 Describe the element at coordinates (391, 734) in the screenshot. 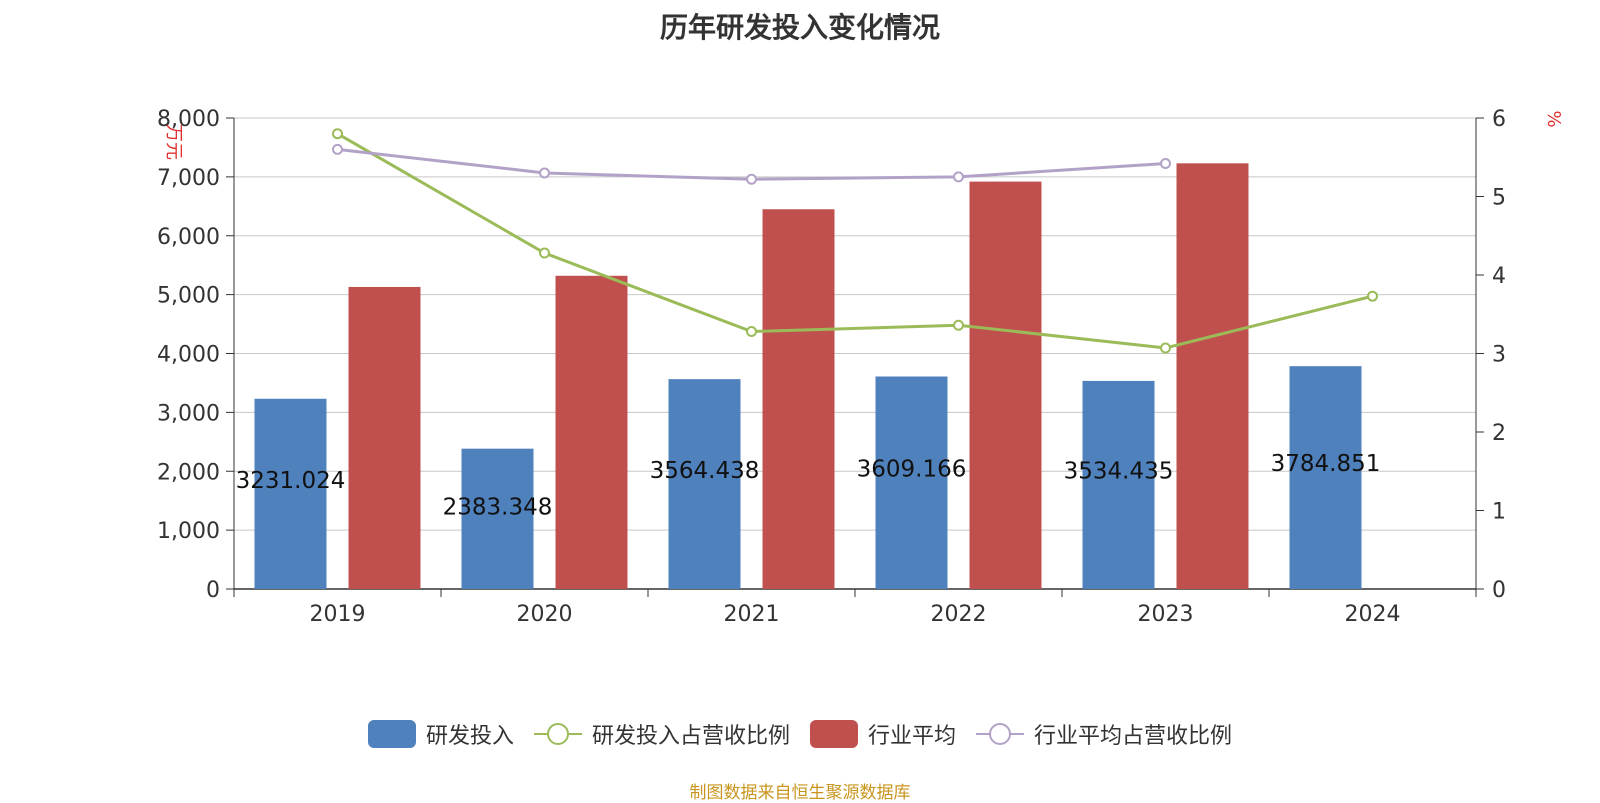

I see `legend-swatch-rd-investment` at that location.